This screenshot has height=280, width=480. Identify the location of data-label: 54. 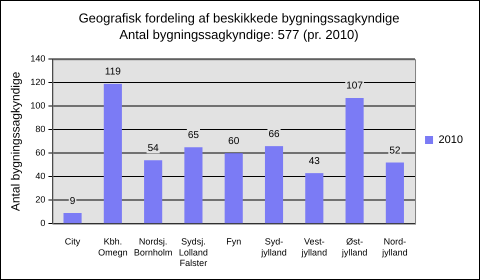
(154, 148).